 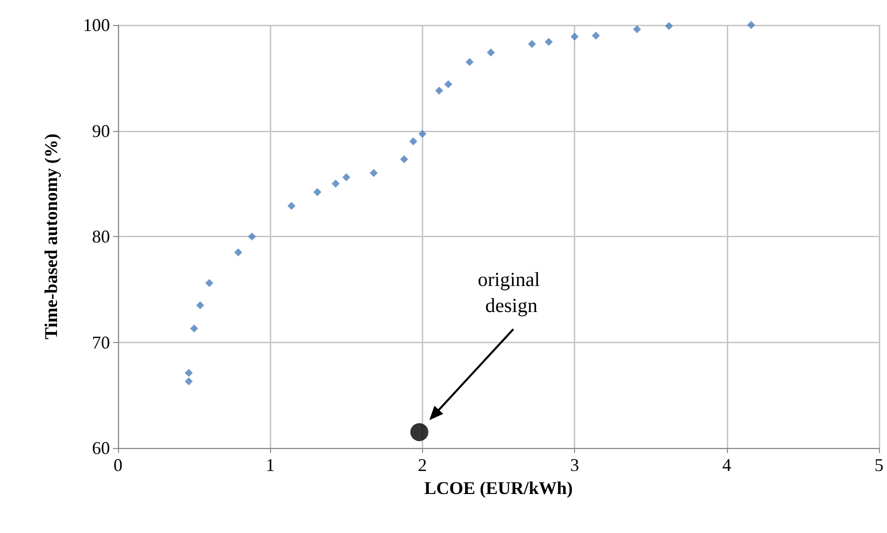 I want to click on y-tick-label: 100, so click(x=96, y=25).